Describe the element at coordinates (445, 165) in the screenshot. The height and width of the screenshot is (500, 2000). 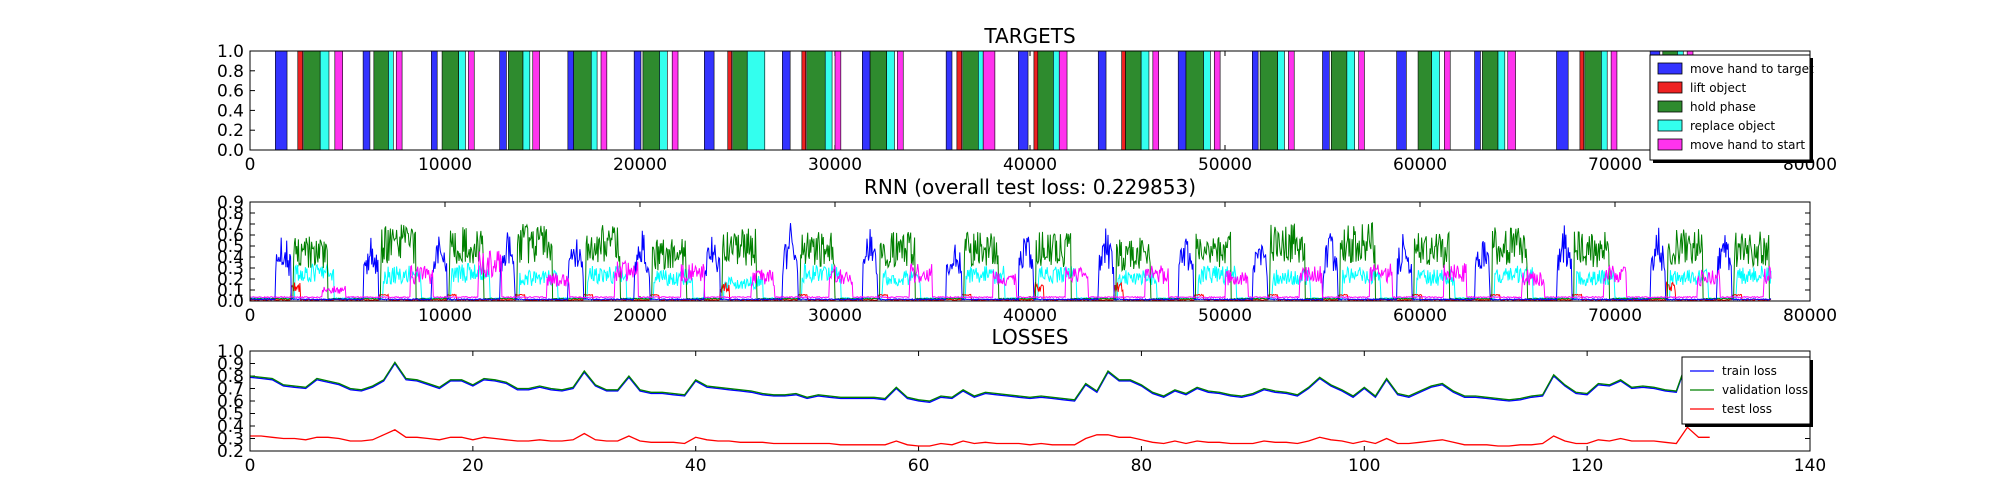
I see `x-tick-label: 10000` at that location.